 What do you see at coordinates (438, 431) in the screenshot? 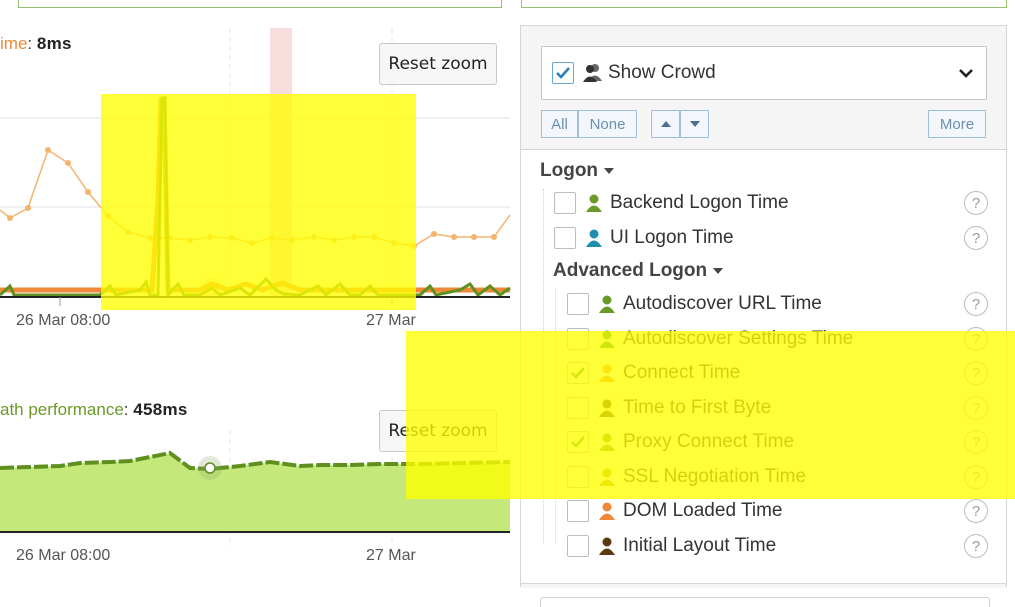
I see `bottom-reset-zoom-button: Reset zoom` at bounding box center [438, 431].